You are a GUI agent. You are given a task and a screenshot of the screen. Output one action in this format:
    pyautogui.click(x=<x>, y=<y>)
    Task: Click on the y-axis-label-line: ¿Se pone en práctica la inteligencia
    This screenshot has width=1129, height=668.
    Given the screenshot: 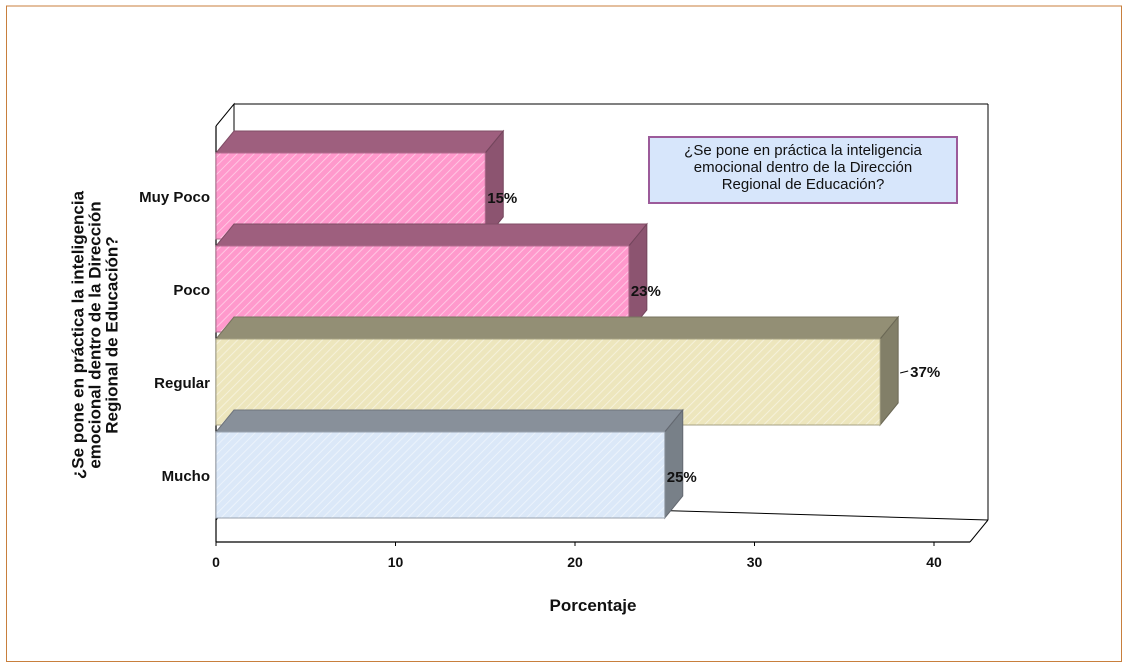 What is the action you would take?
    pyautogui.click(x=78, y=335)
    